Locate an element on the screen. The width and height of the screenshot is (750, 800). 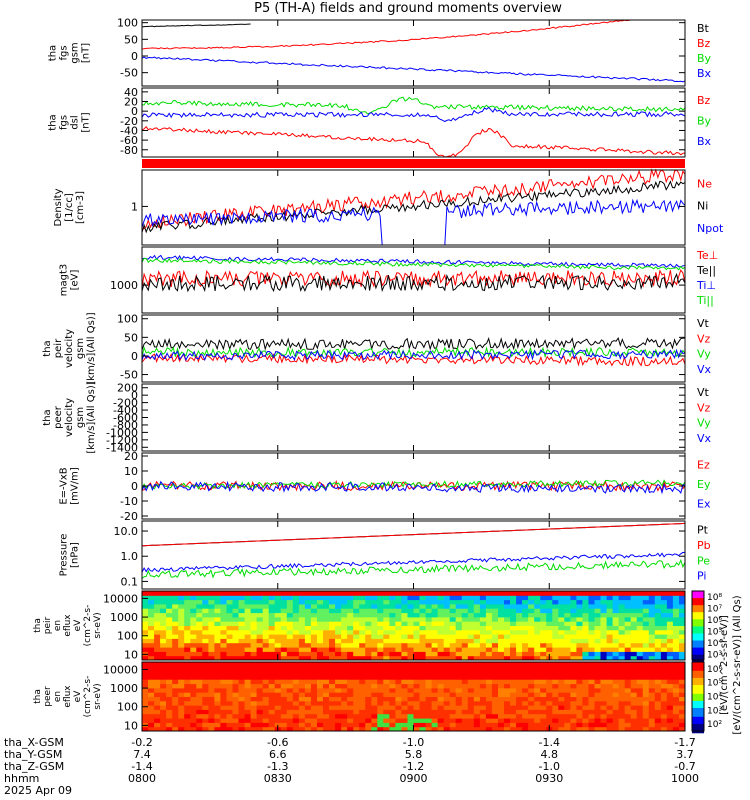
ylabel-pressure-0: Pressure is located at coordinates (64, 555).